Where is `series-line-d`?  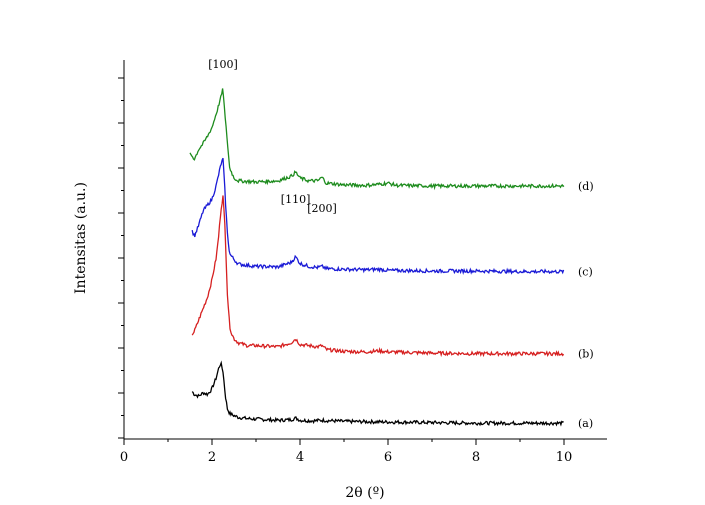
series-line-d is located at coordinates (377, 139).